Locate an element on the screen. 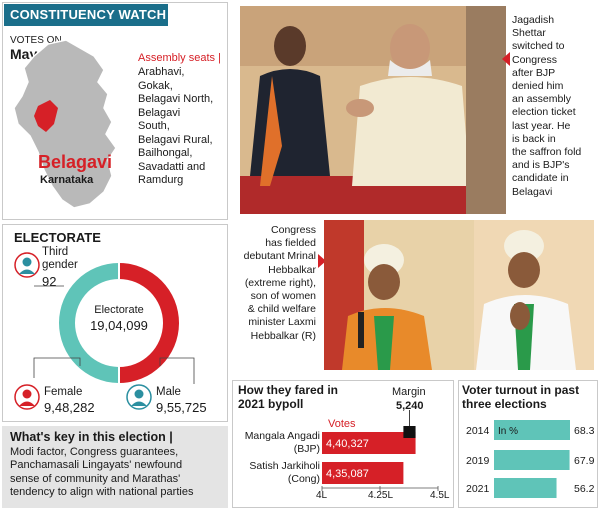 The image size is (600, 512). female-value: 9,48,282 is located at coordinates (69, 407).